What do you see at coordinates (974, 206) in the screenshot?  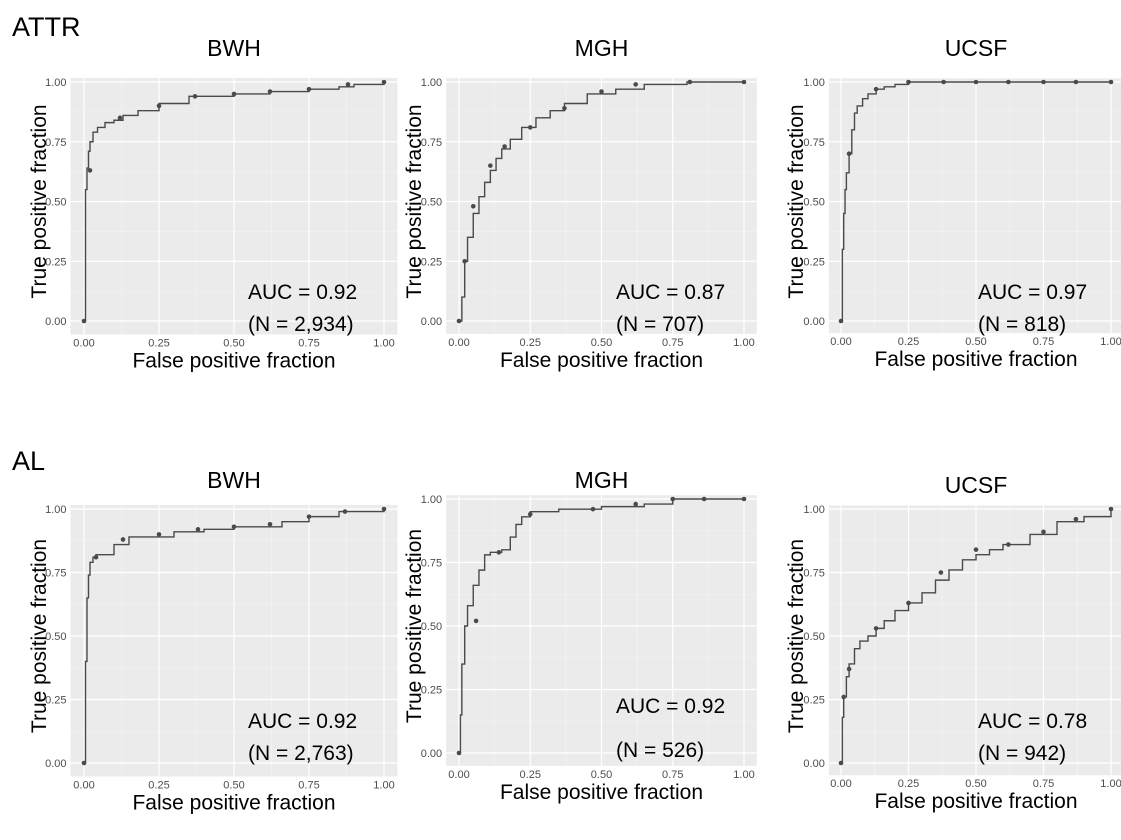 I see `plot-background` at bounding box center [974, 206].